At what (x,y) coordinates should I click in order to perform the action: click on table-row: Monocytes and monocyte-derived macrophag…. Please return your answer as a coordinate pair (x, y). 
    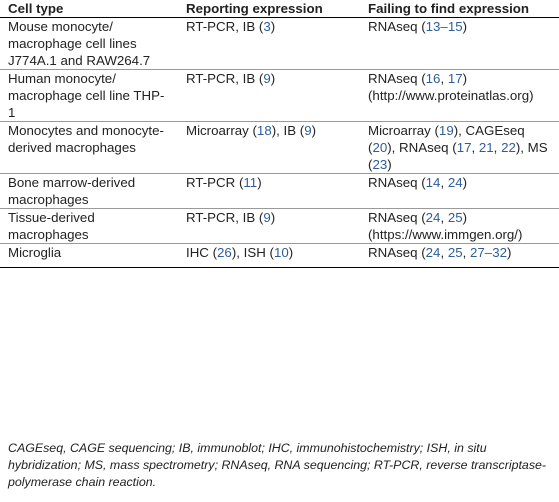
    Looking at the image, I should click on (279, 147).